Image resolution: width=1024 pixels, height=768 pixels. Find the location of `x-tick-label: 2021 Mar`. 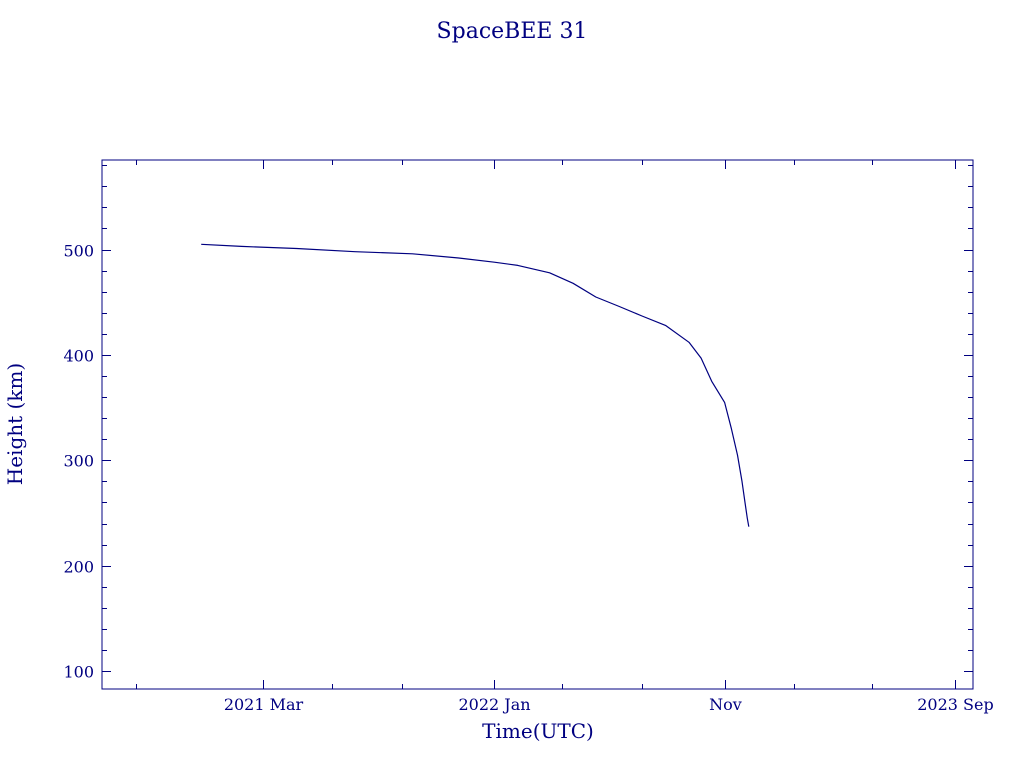

x-tick-label: 2021 Mar is located at coordinates (264, 704).